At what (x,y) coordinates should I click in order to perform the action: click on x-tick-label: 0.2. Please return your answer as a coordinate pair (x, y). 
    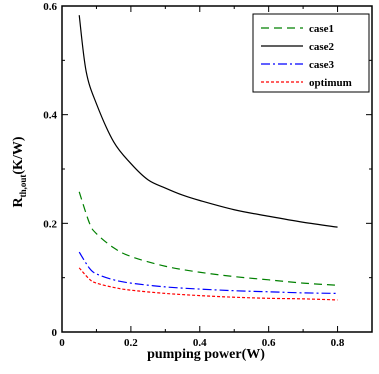
    Looking at the image, I should click on (131, 343).